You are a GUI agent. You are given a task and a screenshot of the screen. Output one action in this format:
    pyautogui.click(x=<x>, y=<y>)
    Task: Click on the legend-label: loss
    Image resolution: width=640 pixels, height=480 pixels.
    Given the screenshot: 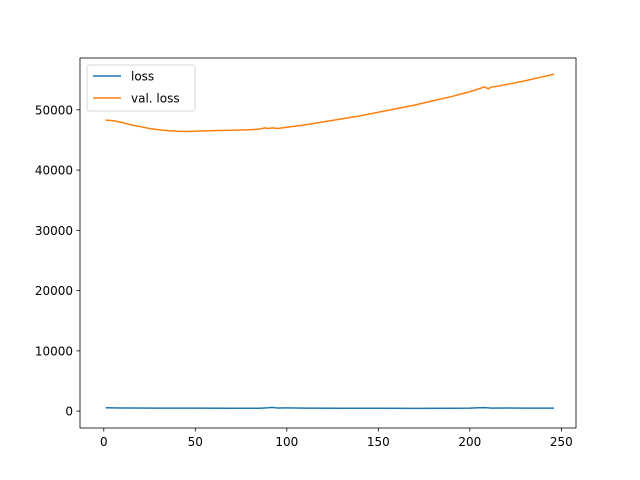 What is the action you would take?
    pyautogui.click(x=142, y=77)
    